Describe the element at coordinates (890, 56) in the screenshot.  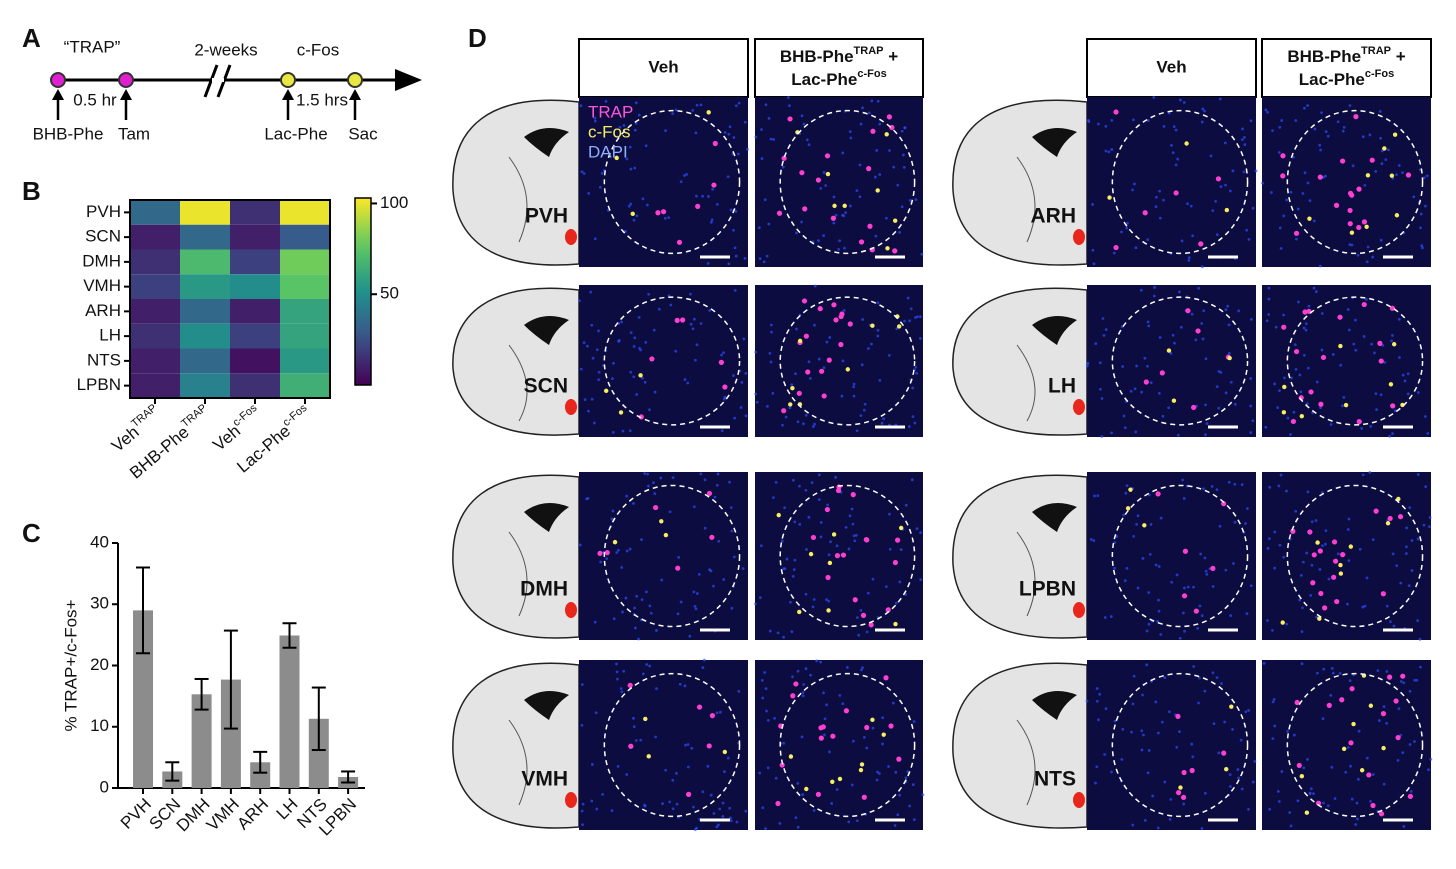
I see `text-part: +` at that location.